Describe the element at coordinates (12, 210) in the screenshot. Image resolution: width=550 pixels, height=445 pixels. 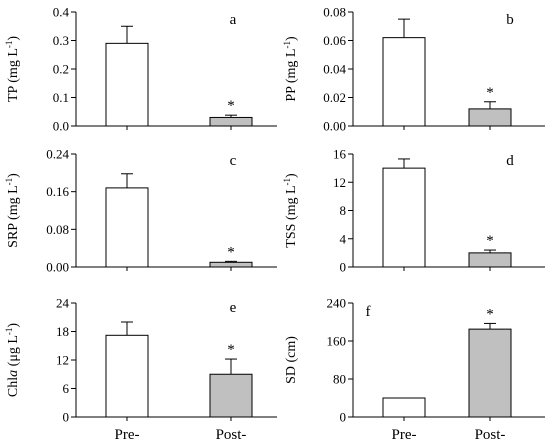
I see `y-axis-label: SRP (mg L-1)` at that location.